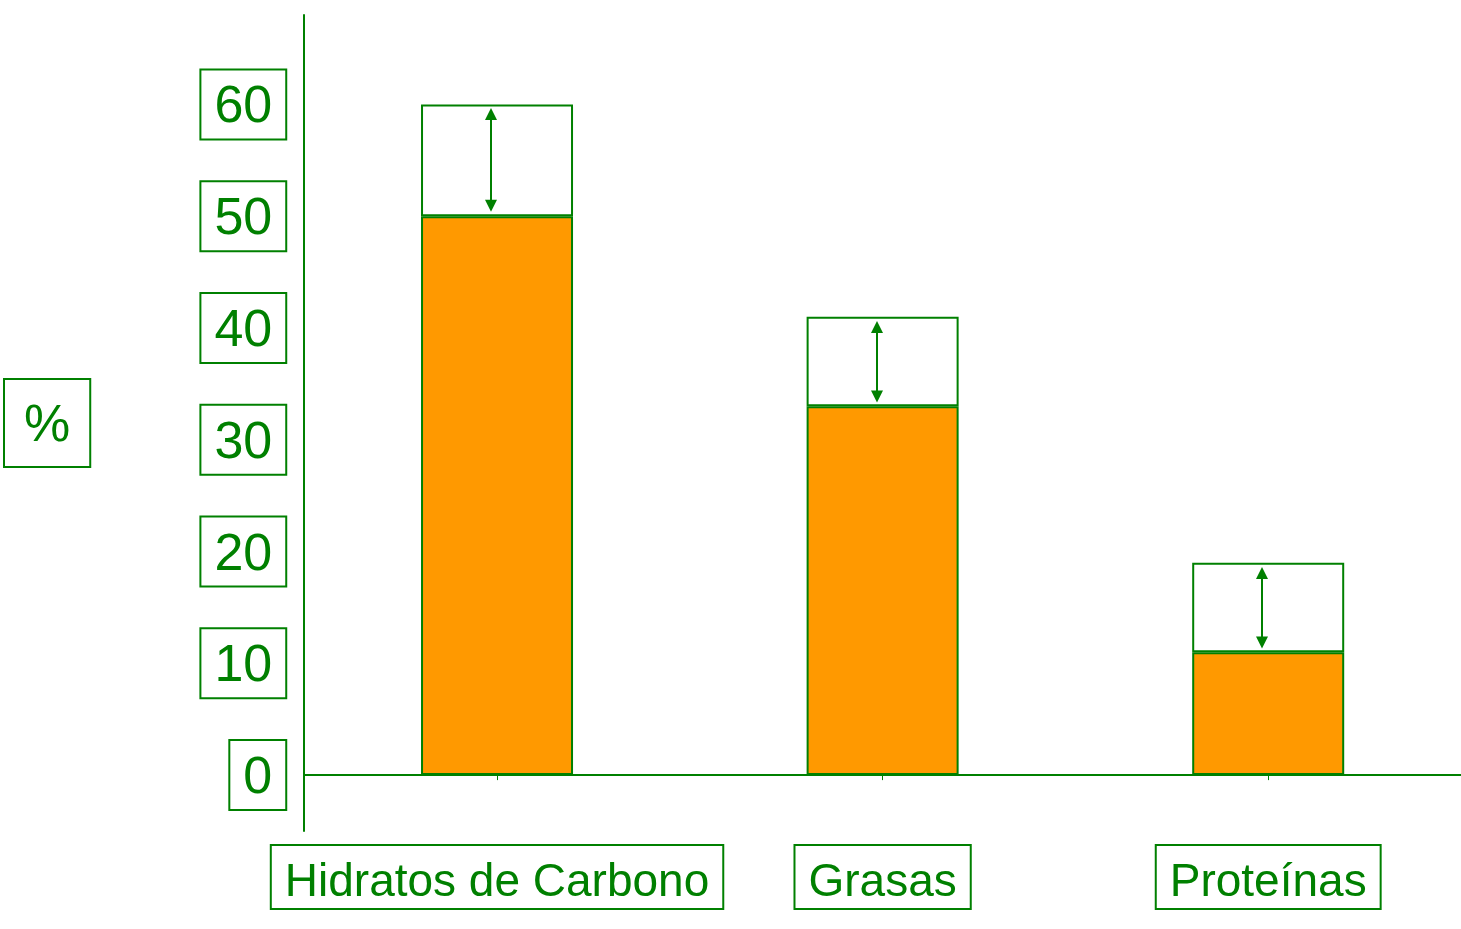 The image size is (1461, 929). I want to click on y-tick-label: 10, so click(243, 663).